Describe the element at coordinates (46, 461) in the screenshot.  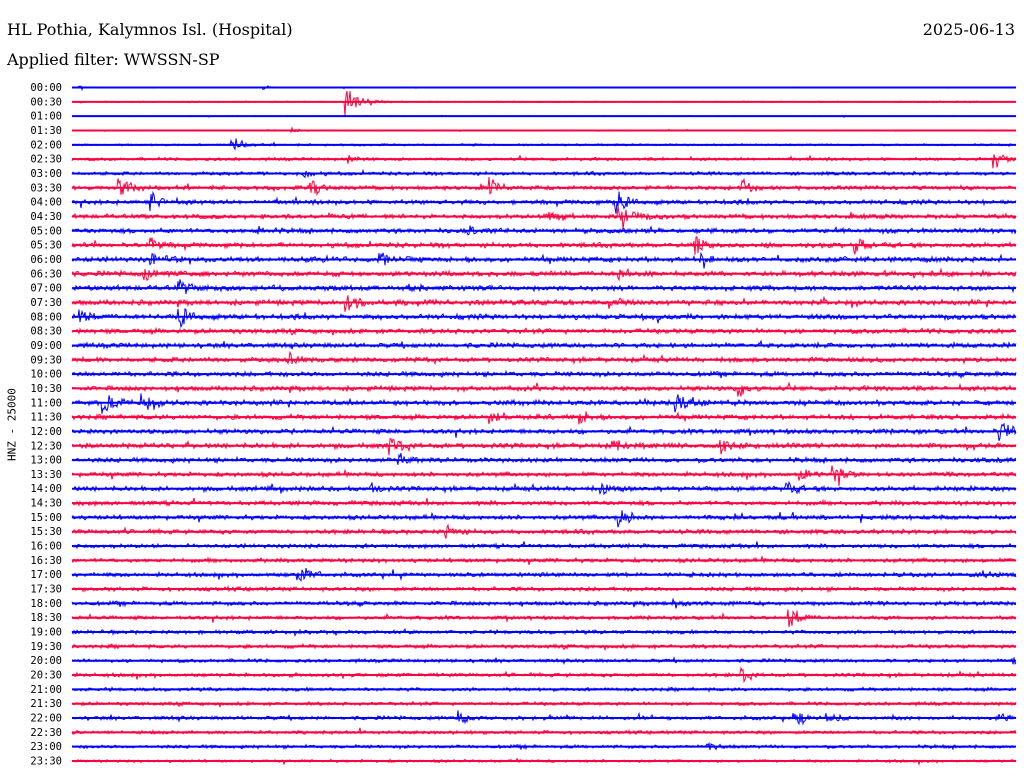
I see `row-time-label: 13:00` at that location.